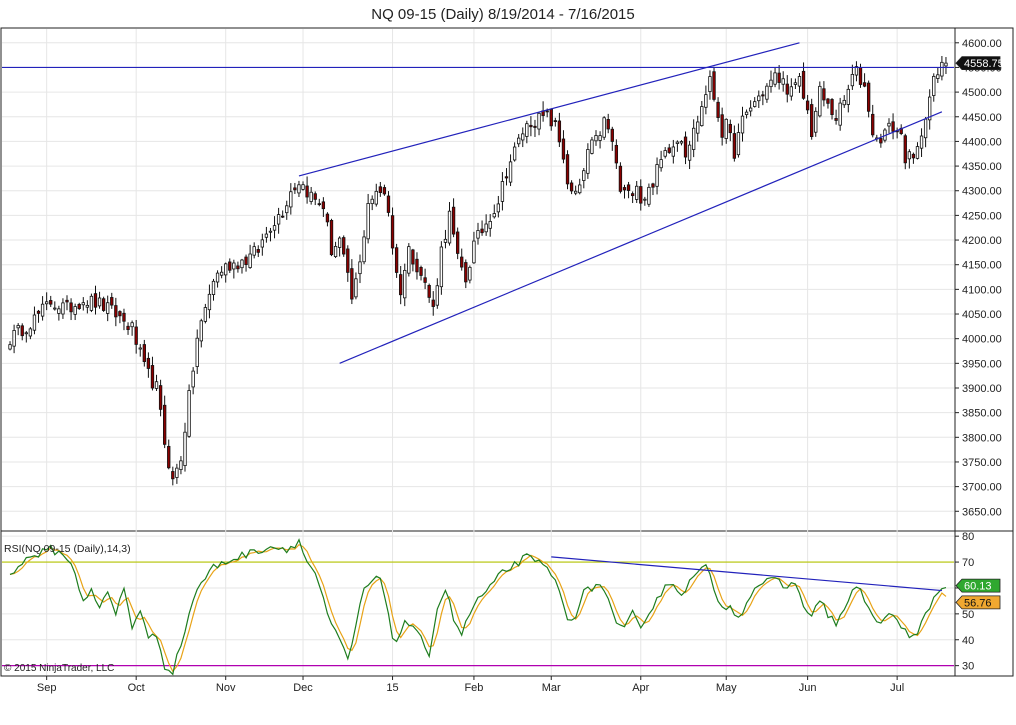  What do you see at coordinates (982, 266) in the screenshot?
I see `price-tick-label: 4150.00` at bounding box center [982, 266].